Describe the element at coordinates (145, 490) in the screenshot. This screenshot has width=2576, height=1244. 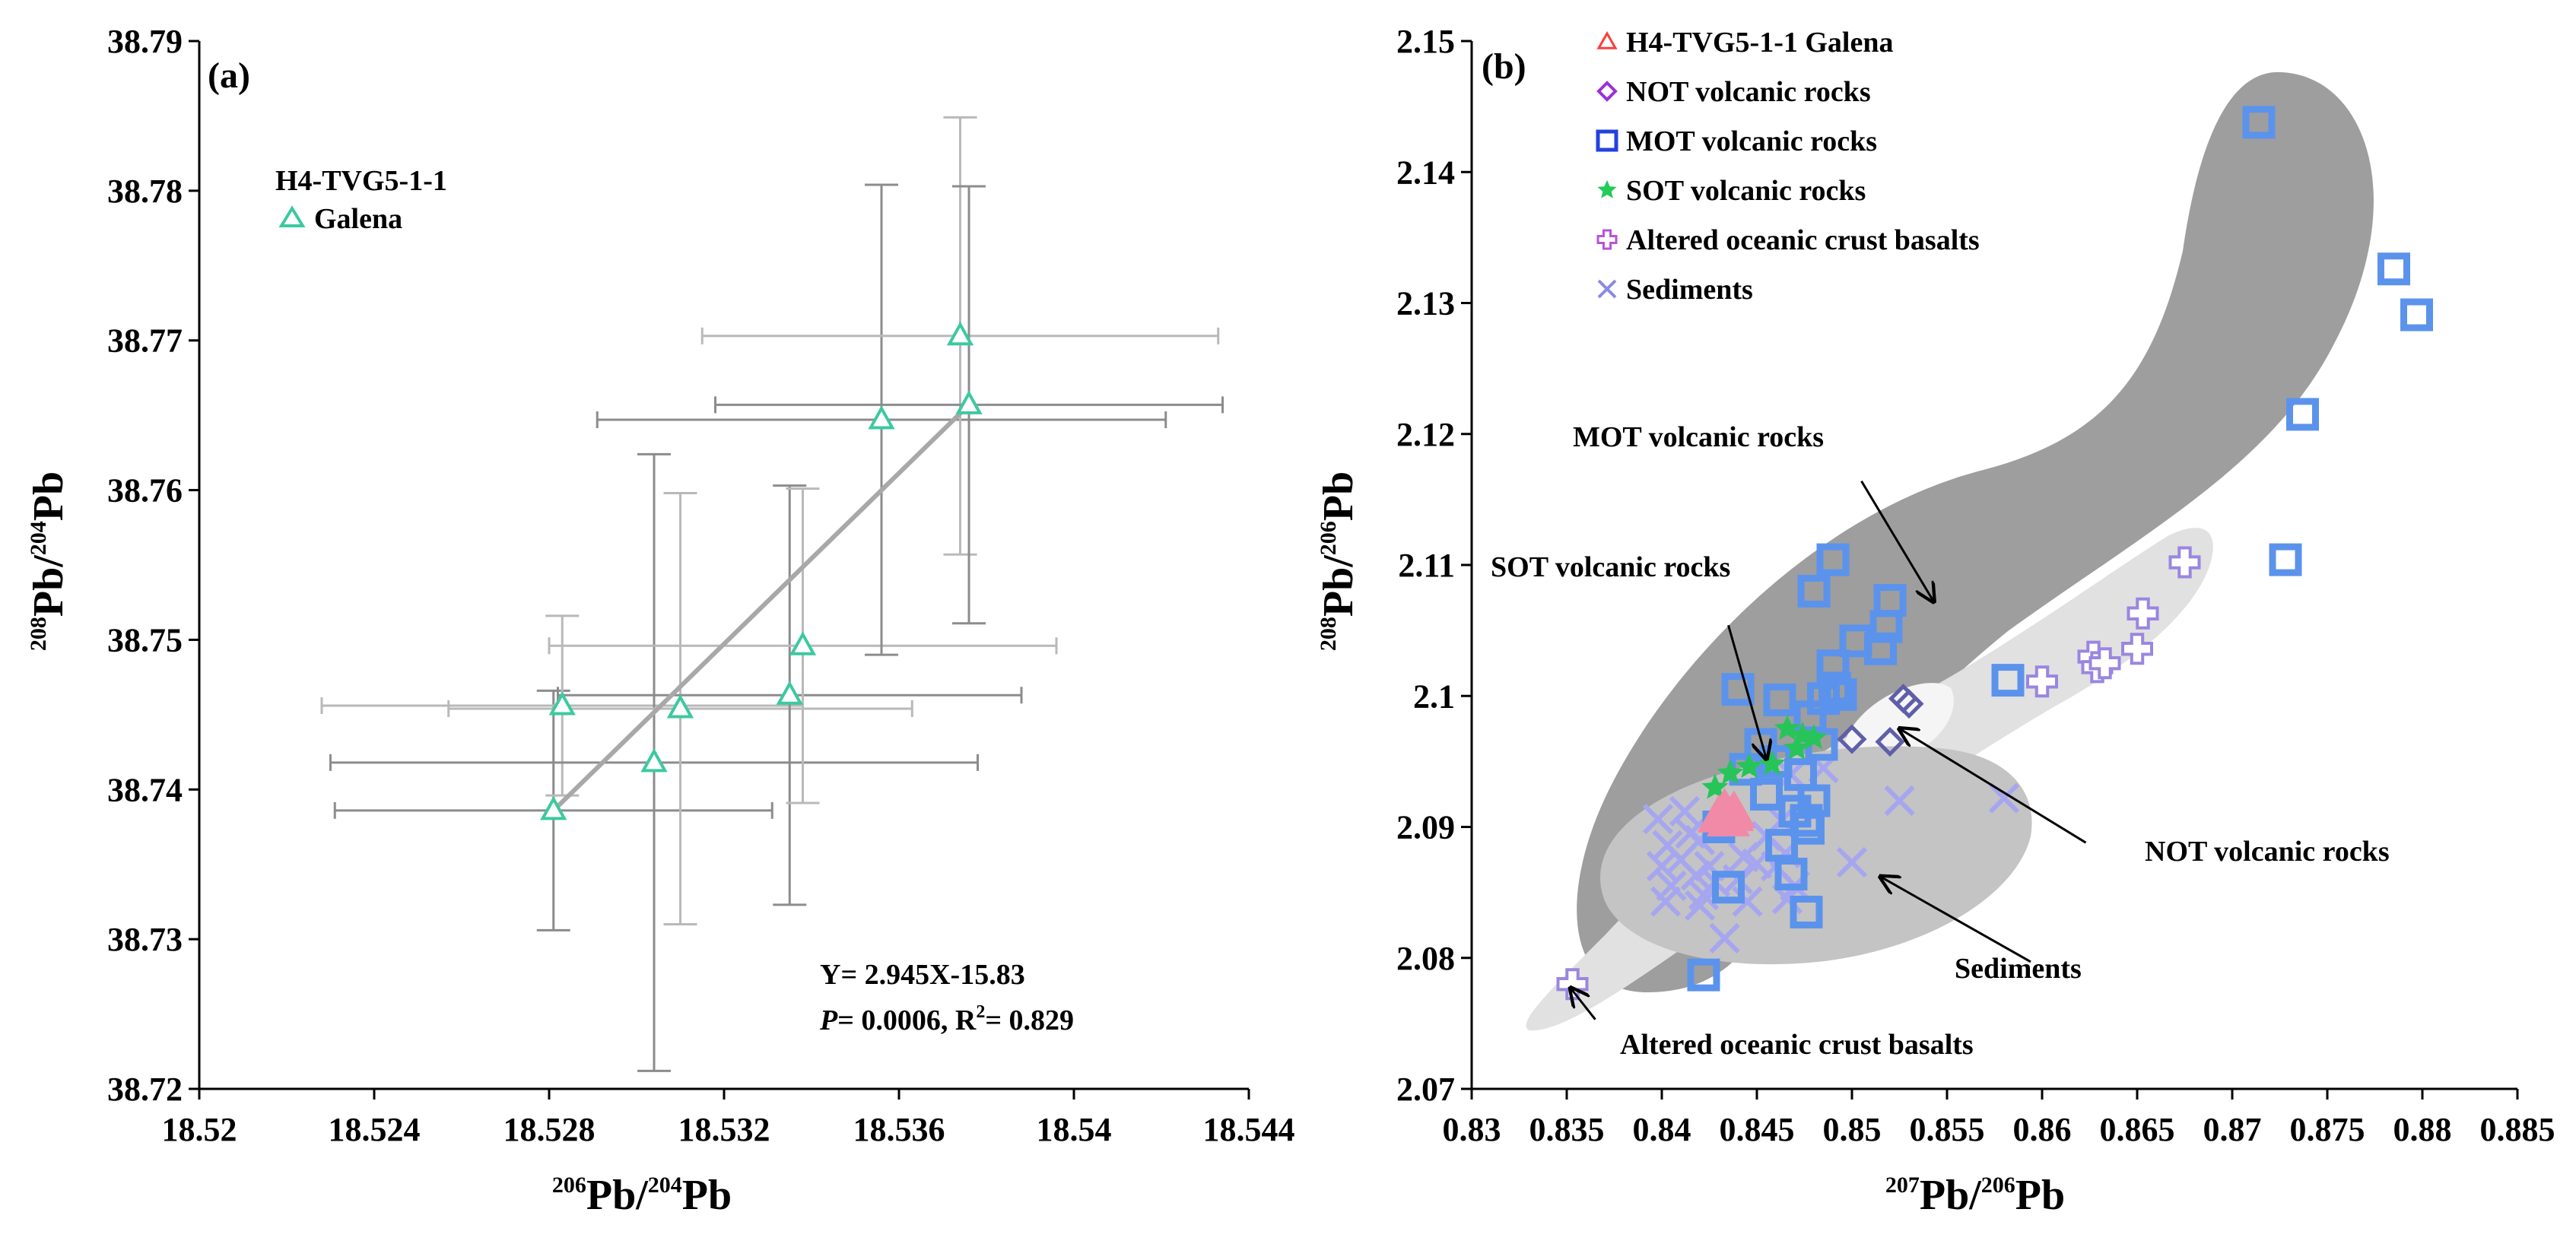
I see `panel-a-y-tick-label: 38.76` at that location.